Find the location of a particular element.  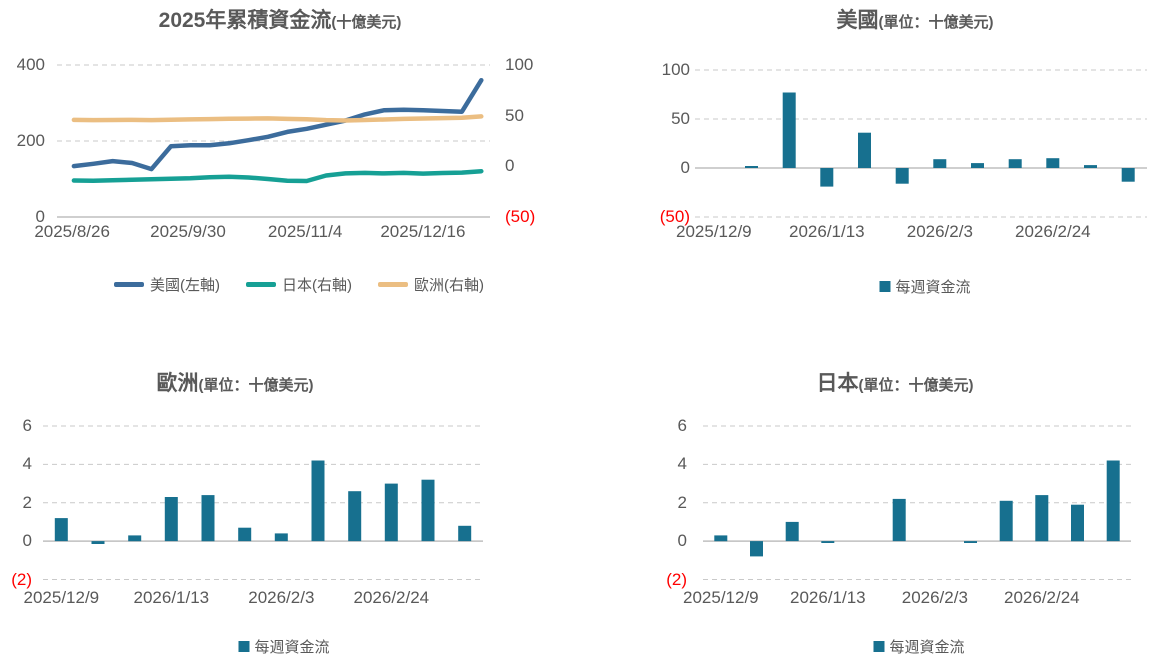

japan-line-swatch is located at coordinates (261, 284).